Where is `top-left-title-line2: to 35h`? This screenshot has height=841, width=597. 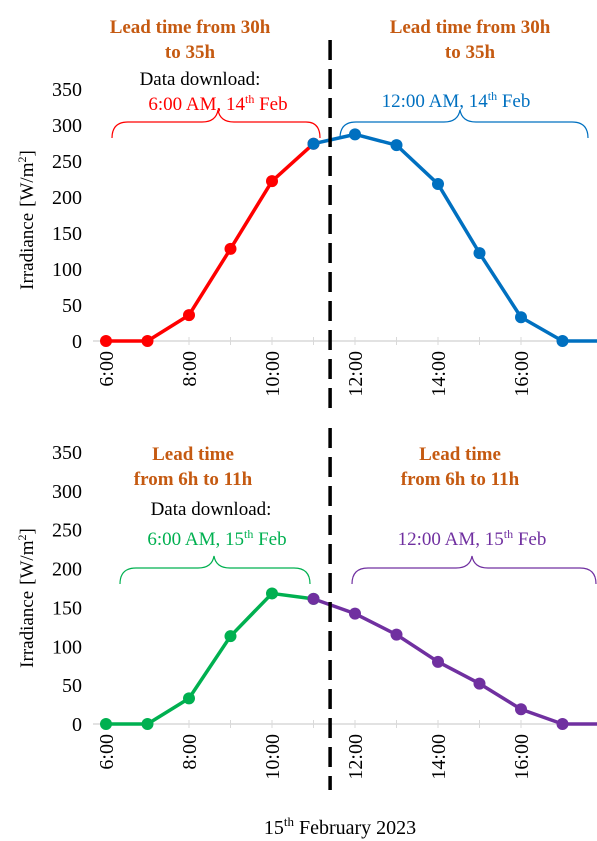
top-left-title-line2: to 35h is located at coordinates (190, 52).